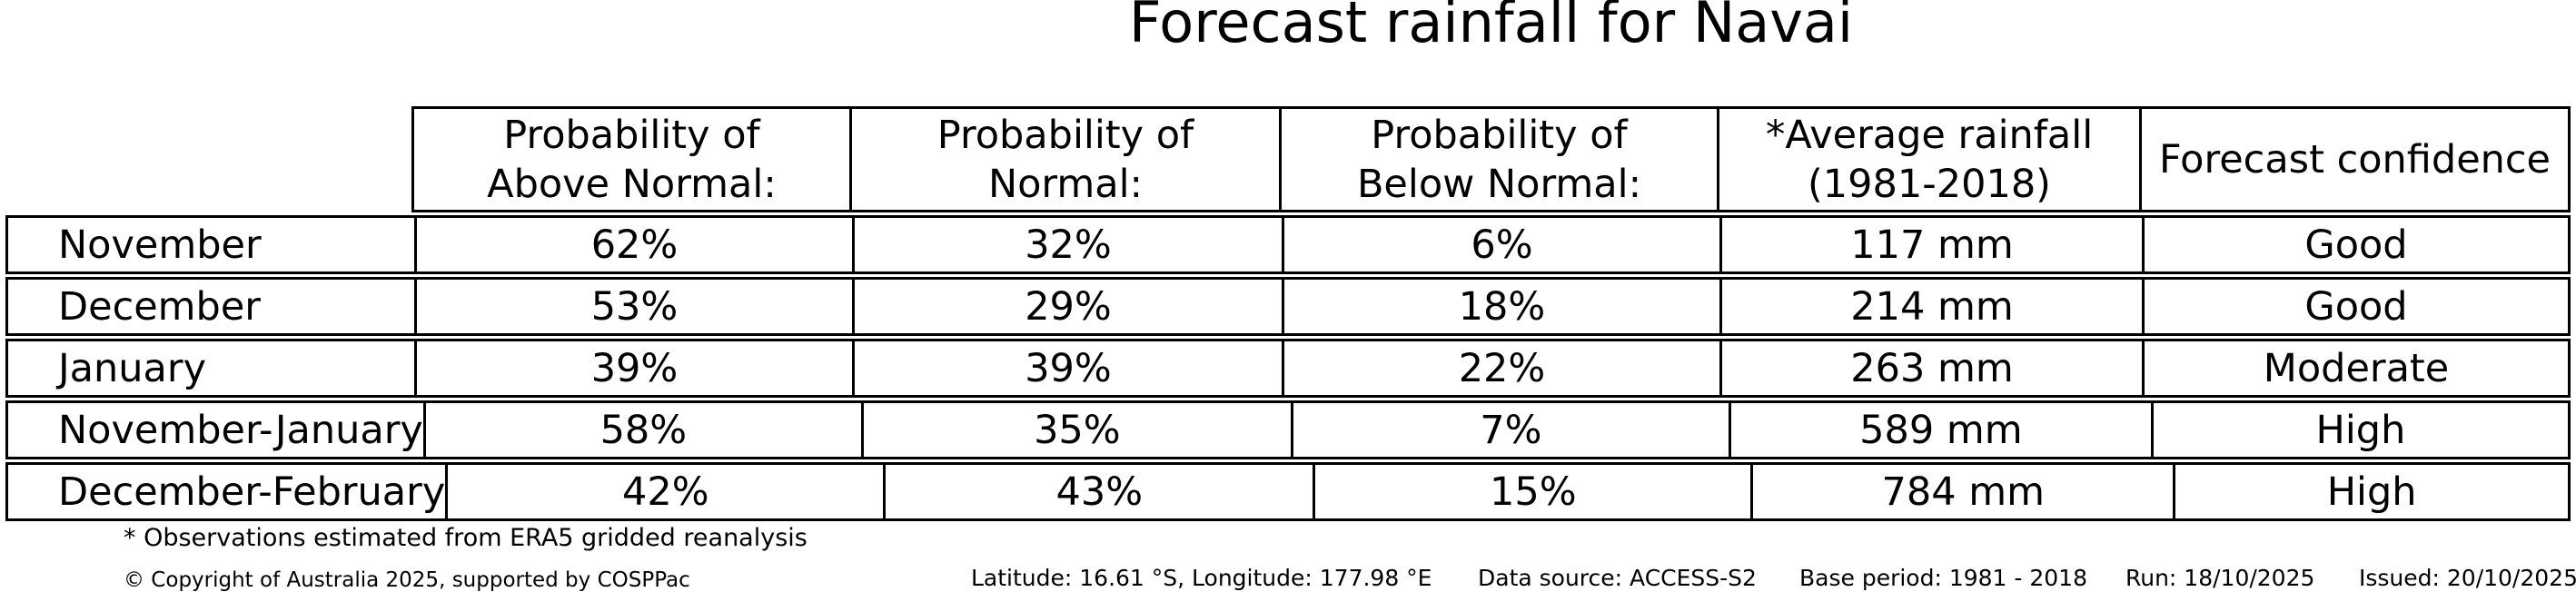  Describe the element at coordinates (1500, 306) in the screenshot. I see `below-cell: 18%` at that location.